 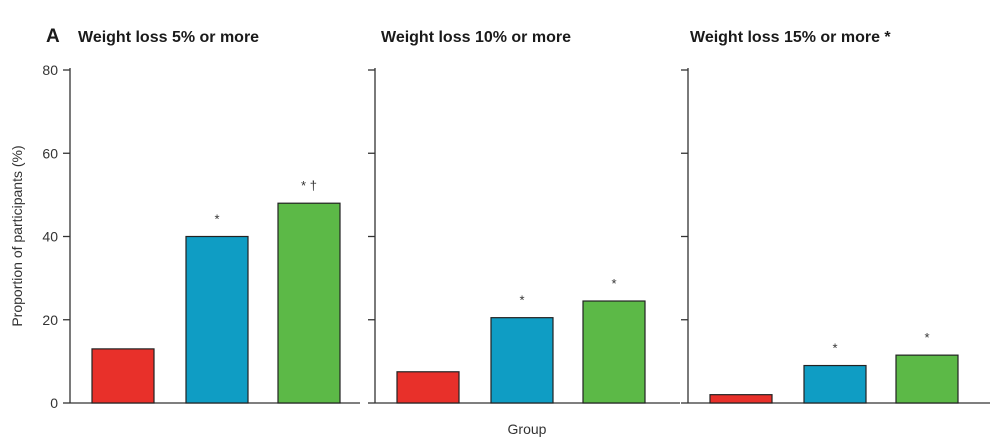 I want to click on y-tick-label: 60, so click(x=50, y=153).